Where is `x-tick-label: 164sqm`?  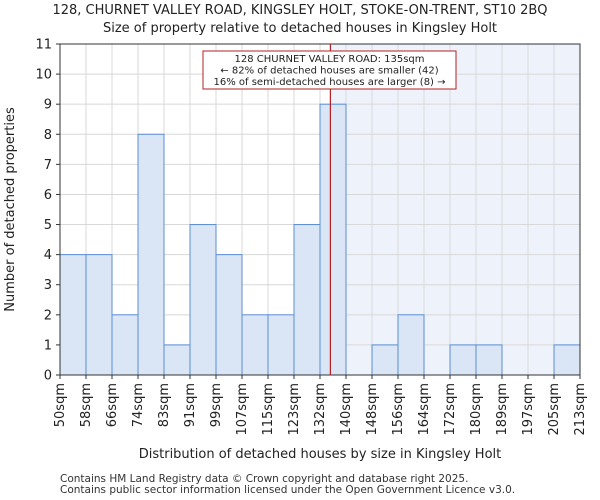 x-tick-label: 164sqm is located at coordinates (424, 409).